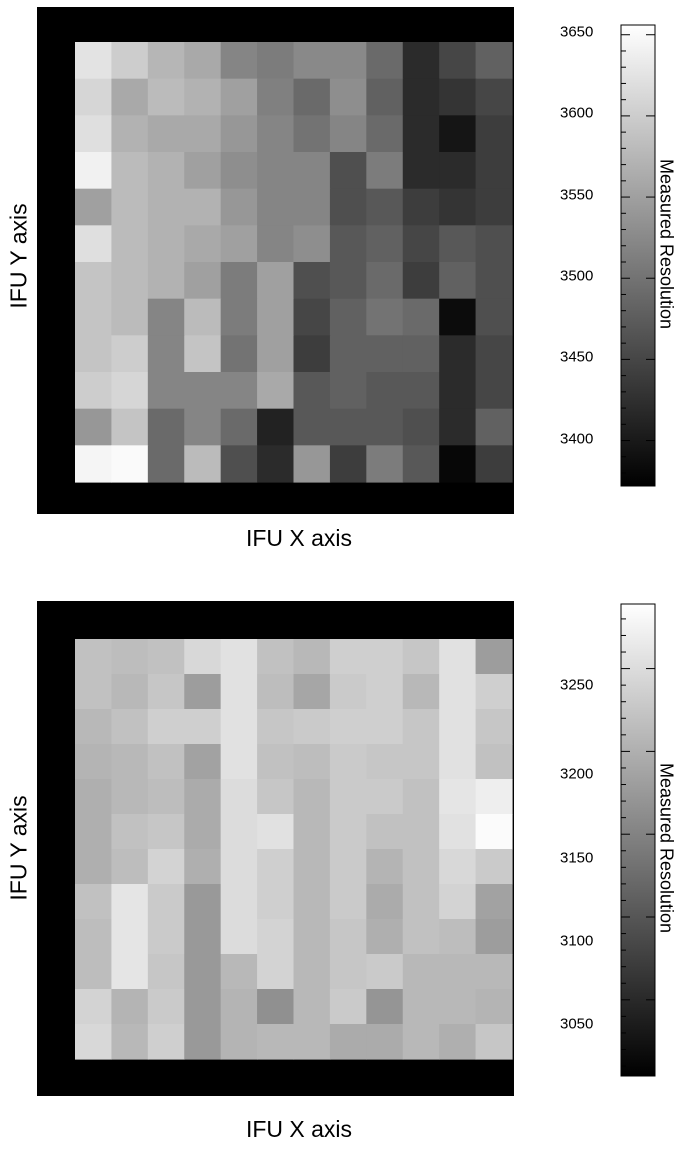  What do you see at coordinates (577, 774) in the screenshot?
I see `colorbar-tick-label: 3200` at bounding box center [577, 774].